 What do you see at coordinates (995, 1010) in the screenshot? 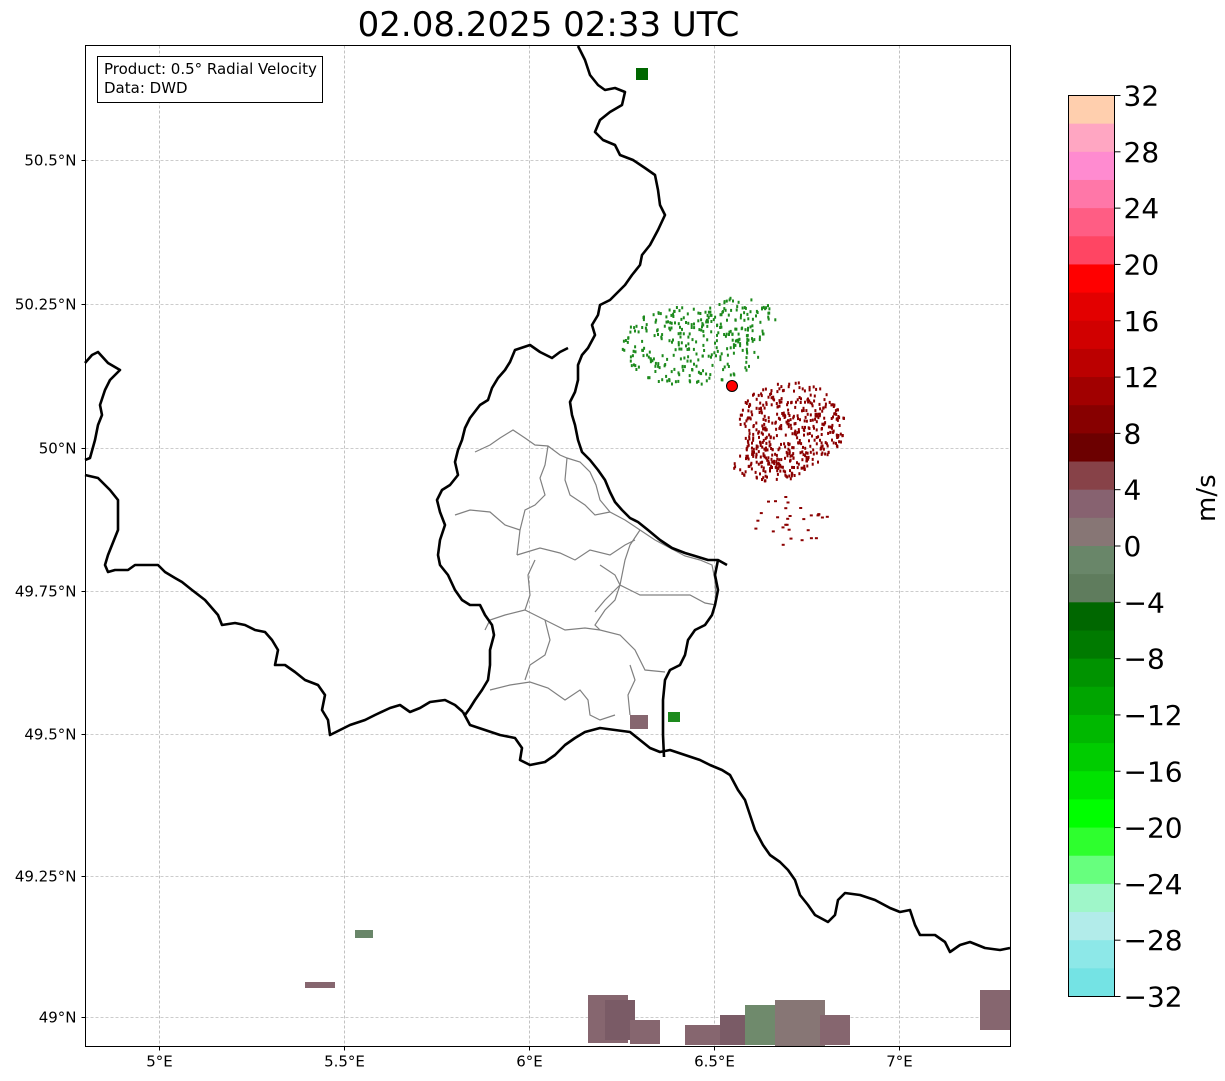
I see `echo-patch` at bounding box center [995, 1010].